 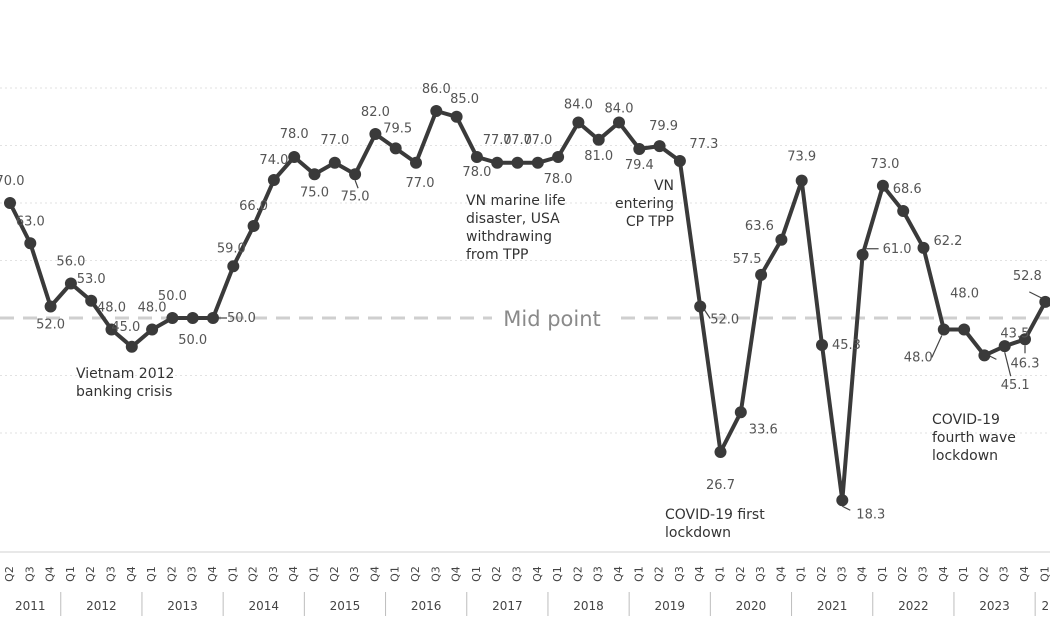 I want to click on year-label-2018: 2018, so click(x=588, y=606).